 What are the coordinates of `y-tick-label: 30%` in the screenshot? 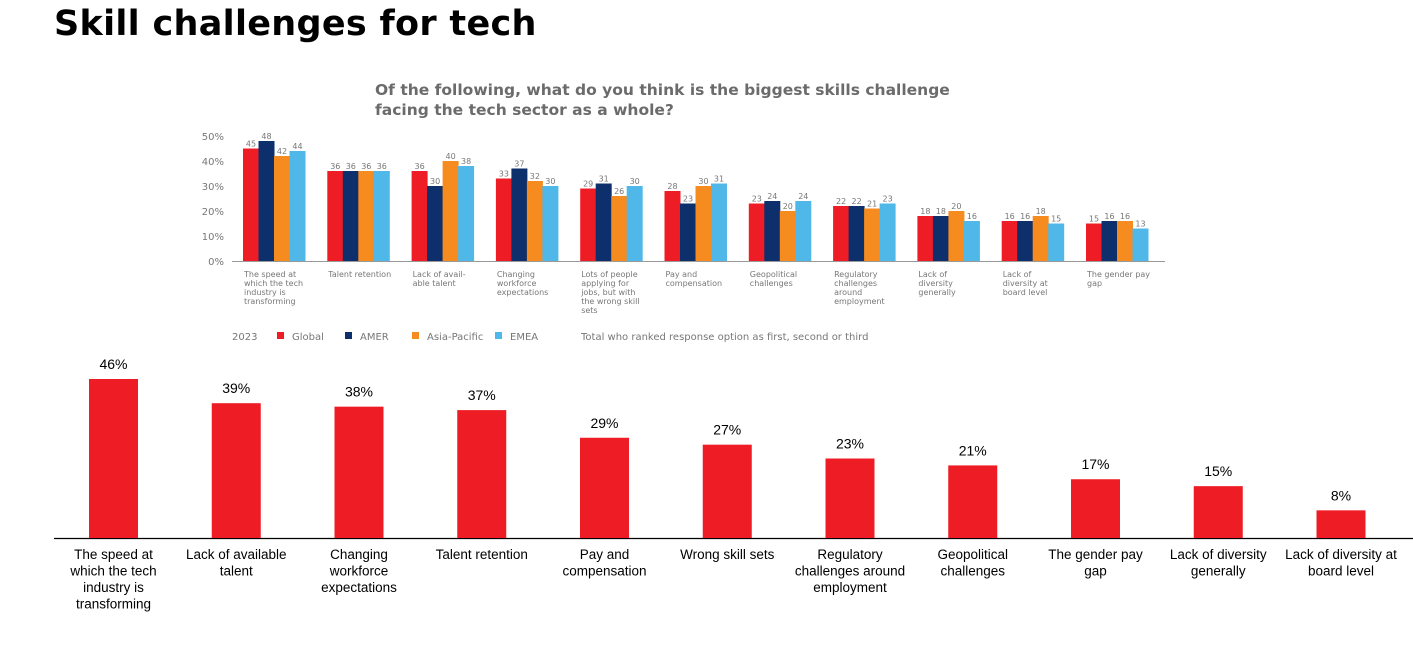 It's located at (213, 187).